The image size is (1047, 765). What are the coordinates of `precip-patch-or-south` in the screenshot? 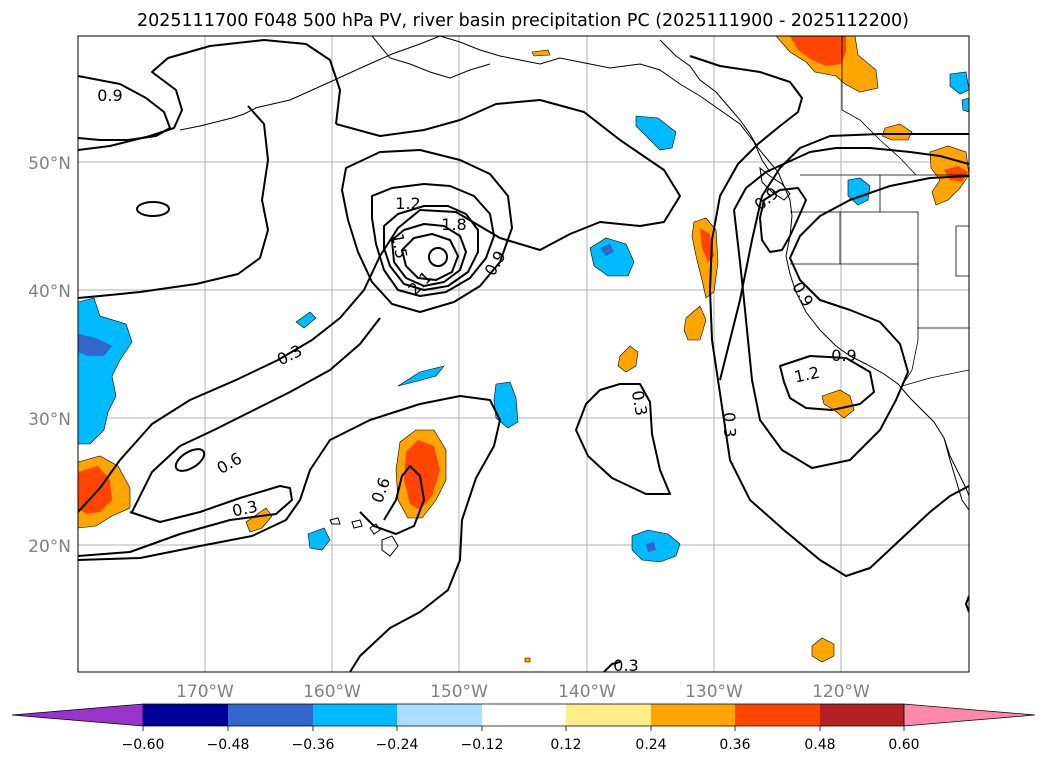 It's located at (823, 650).